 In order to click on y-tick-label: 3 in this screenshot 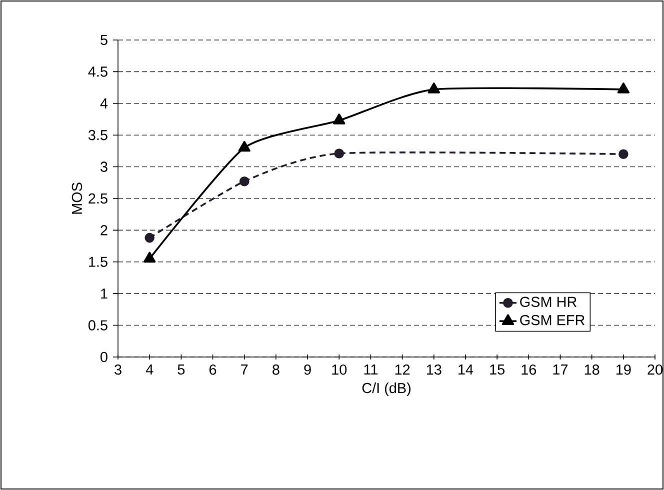, I will do `click(104, 167)`.